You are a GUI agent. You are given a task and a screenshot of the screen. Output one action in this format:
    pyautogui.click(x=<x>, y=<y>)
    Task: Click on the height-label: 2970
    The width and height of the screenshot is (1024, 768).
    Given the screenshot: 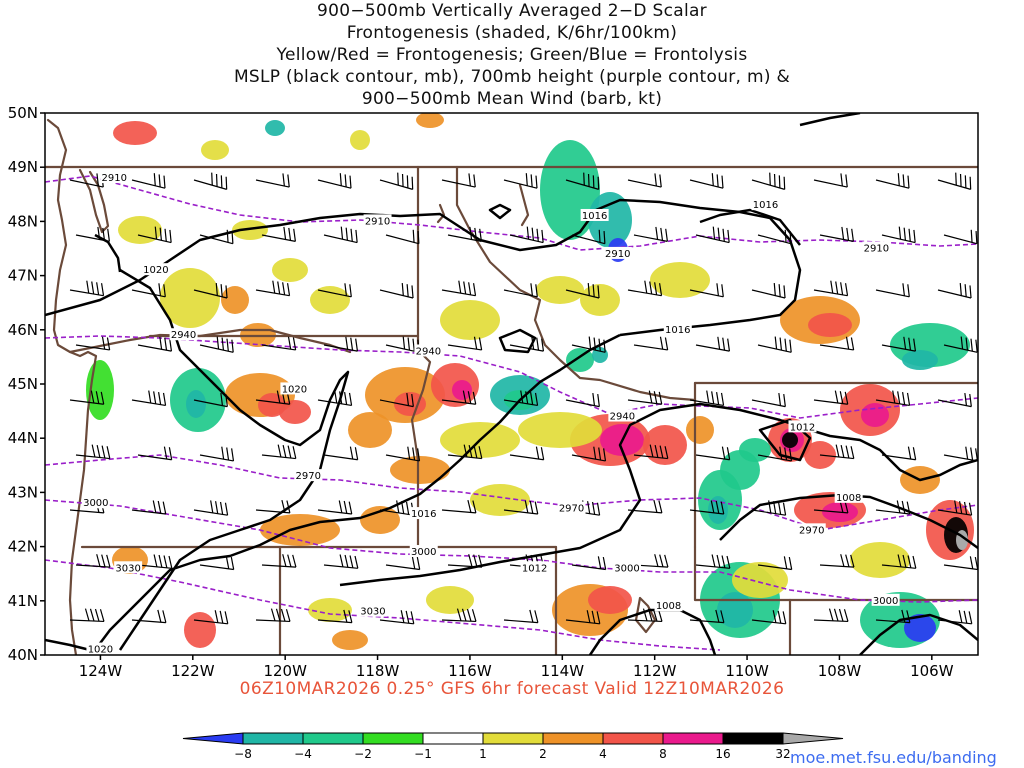 What is the action you would take?
    pyautogui.click(x=571, y=509)
    